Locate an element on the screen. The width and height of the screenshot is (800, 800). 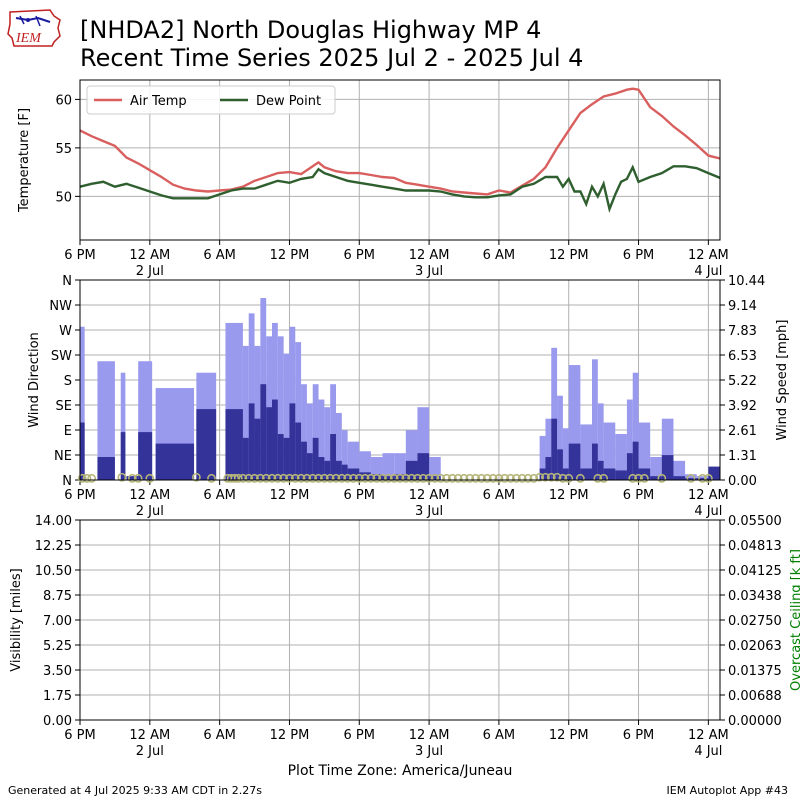
x-tick-label-0-8: 6 PM is located at coordinates (638, 255).